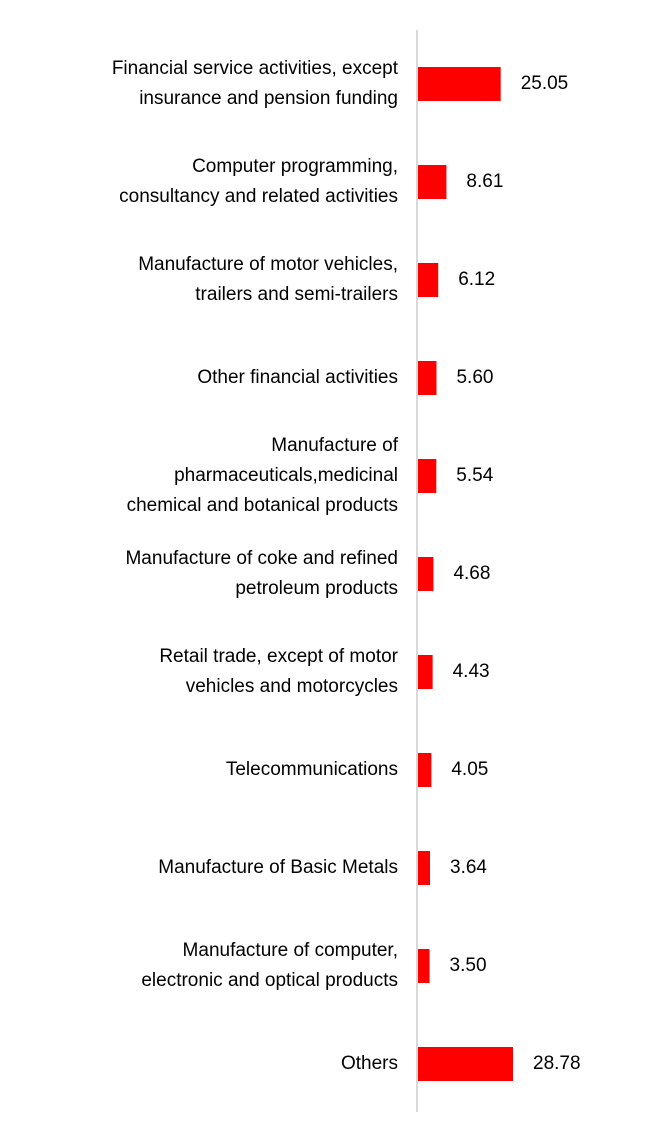 This screenshot has height=1143, width=651. I want to click on value-label: 5.60, so click(474, 377).